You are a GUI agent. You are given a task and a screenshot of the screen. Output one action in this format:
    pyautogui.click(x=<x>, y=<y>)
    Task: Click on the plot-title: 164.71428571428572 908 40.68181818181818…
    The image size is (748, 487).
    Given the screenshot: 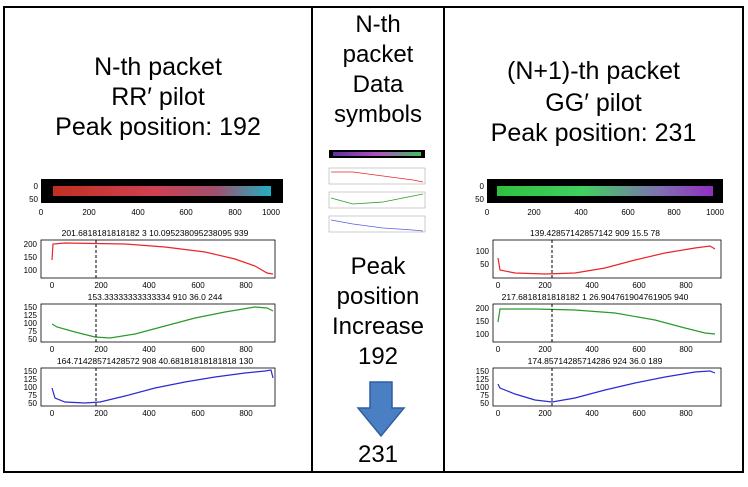 What is the action you would take?
    pyautogui.click(x=155, y=361)
    